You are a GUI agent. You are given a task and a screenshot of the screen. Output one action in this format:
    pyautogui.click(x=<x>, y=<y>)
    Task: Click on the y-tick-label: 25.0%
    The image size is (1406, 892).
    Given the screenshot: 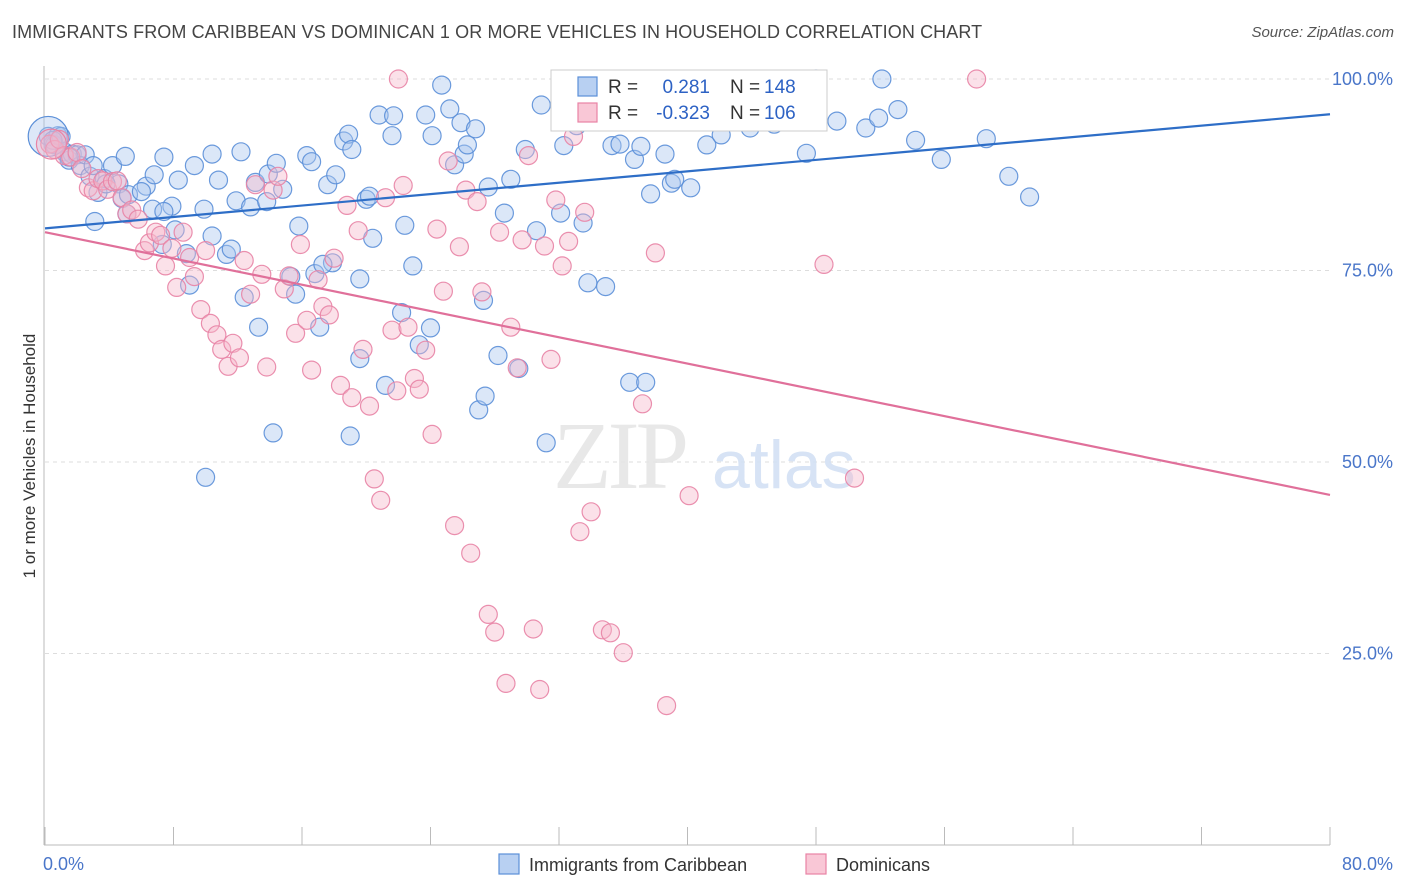 What is the action you would take?
    pyautogui.click(x=1367, y=654)
    